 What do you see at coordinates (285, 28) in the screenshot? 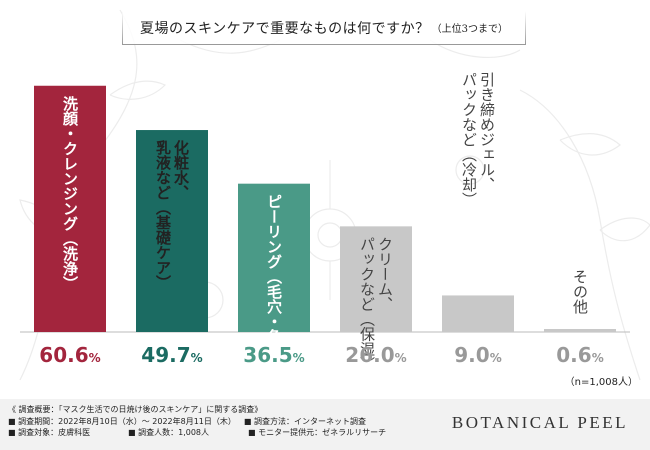
I see `chart-title: 夏場のスキンケアで重要なものは何ですか？` at bounding box center [285, 28].